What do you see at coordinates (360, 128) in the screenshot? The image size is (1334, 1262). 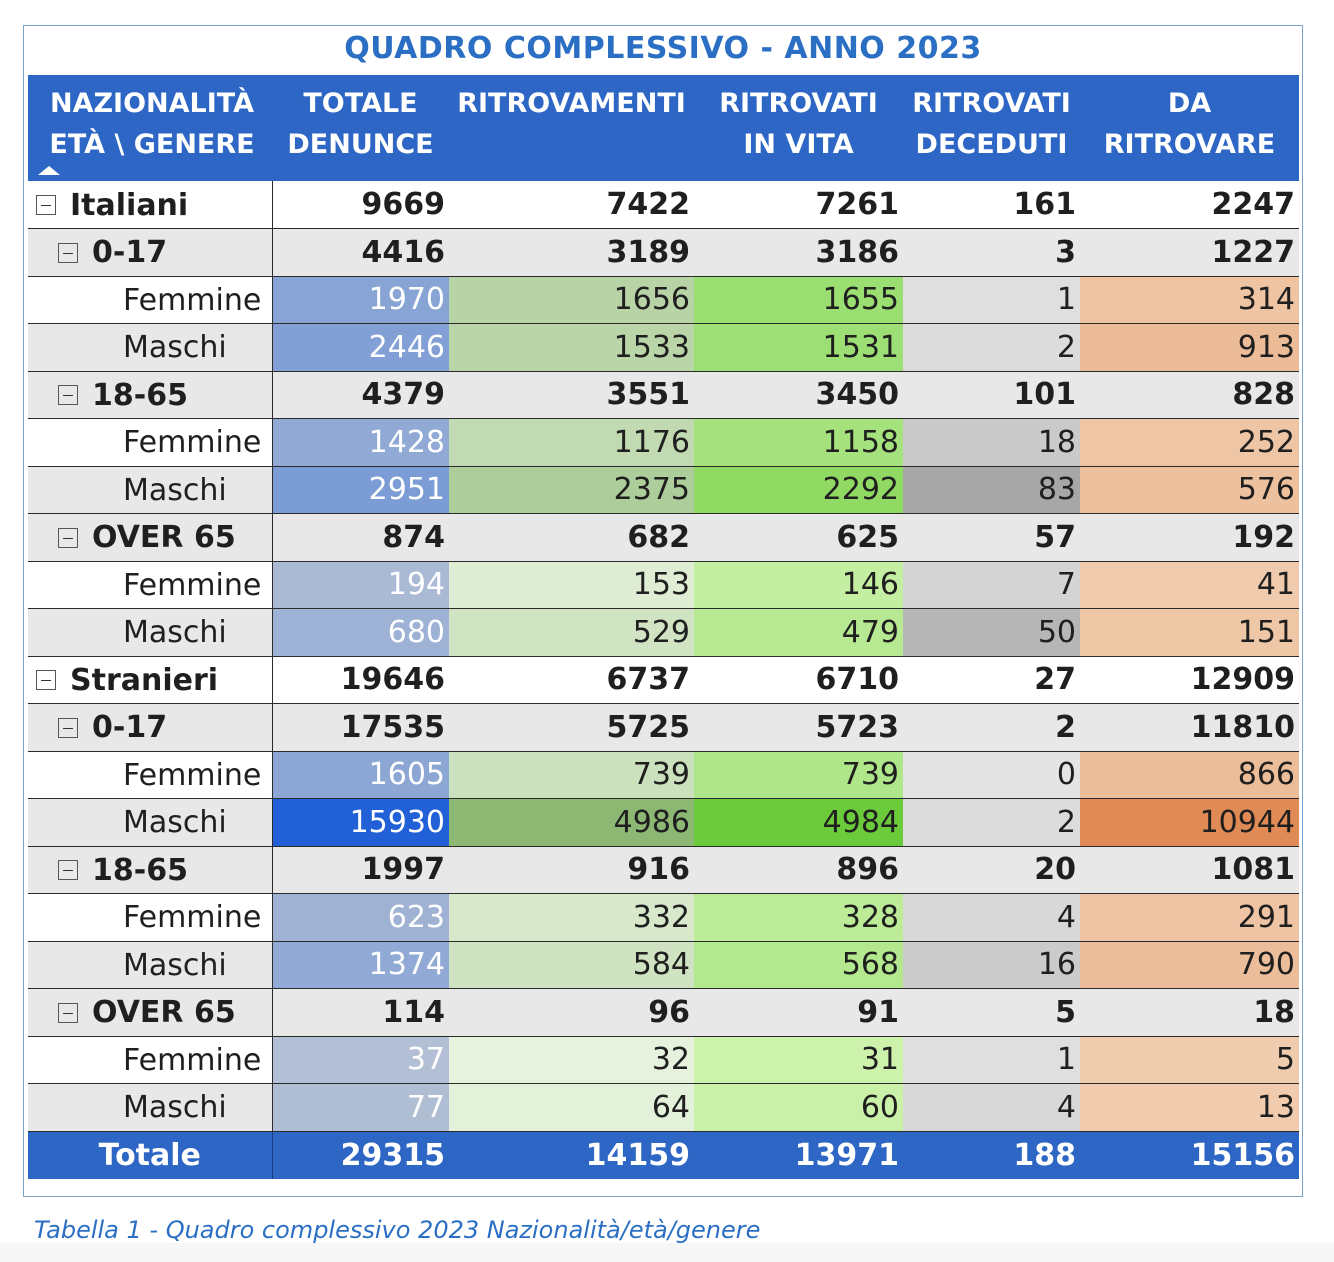 I see `header-totale-denunce: TOTALE DENUNCE` at bounding box center [360, 128].